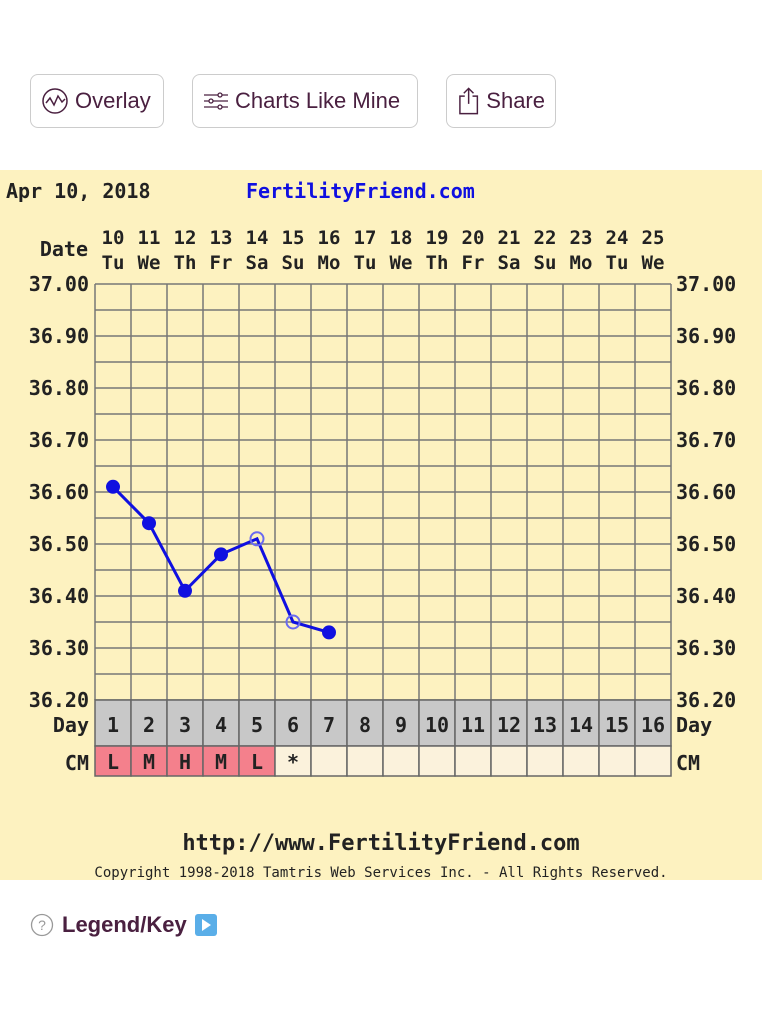 The height and width of the screenshot is (1009, 762). What do you see at coordinates (55, 101) in the screenshot?
I see `wave-chart-icon` at bounding box center [55, 101].